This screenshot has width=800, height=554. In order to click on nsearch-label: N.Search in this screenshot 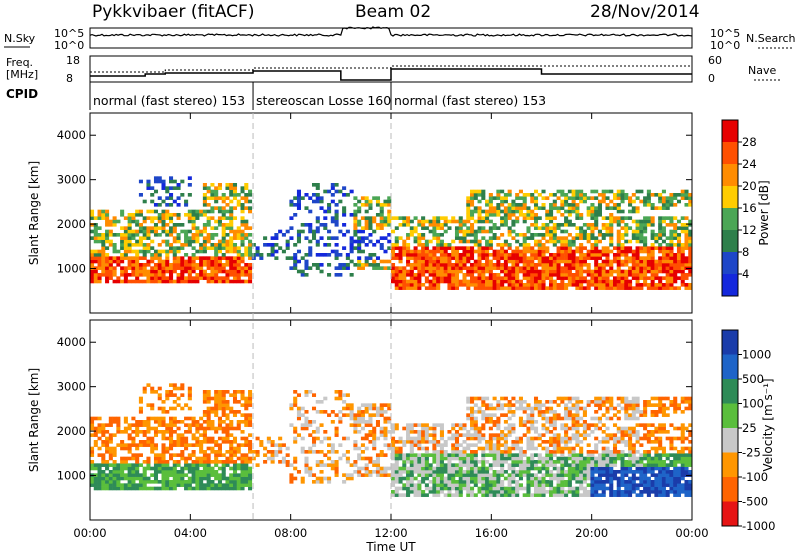, I will do `click(771, 38)`.